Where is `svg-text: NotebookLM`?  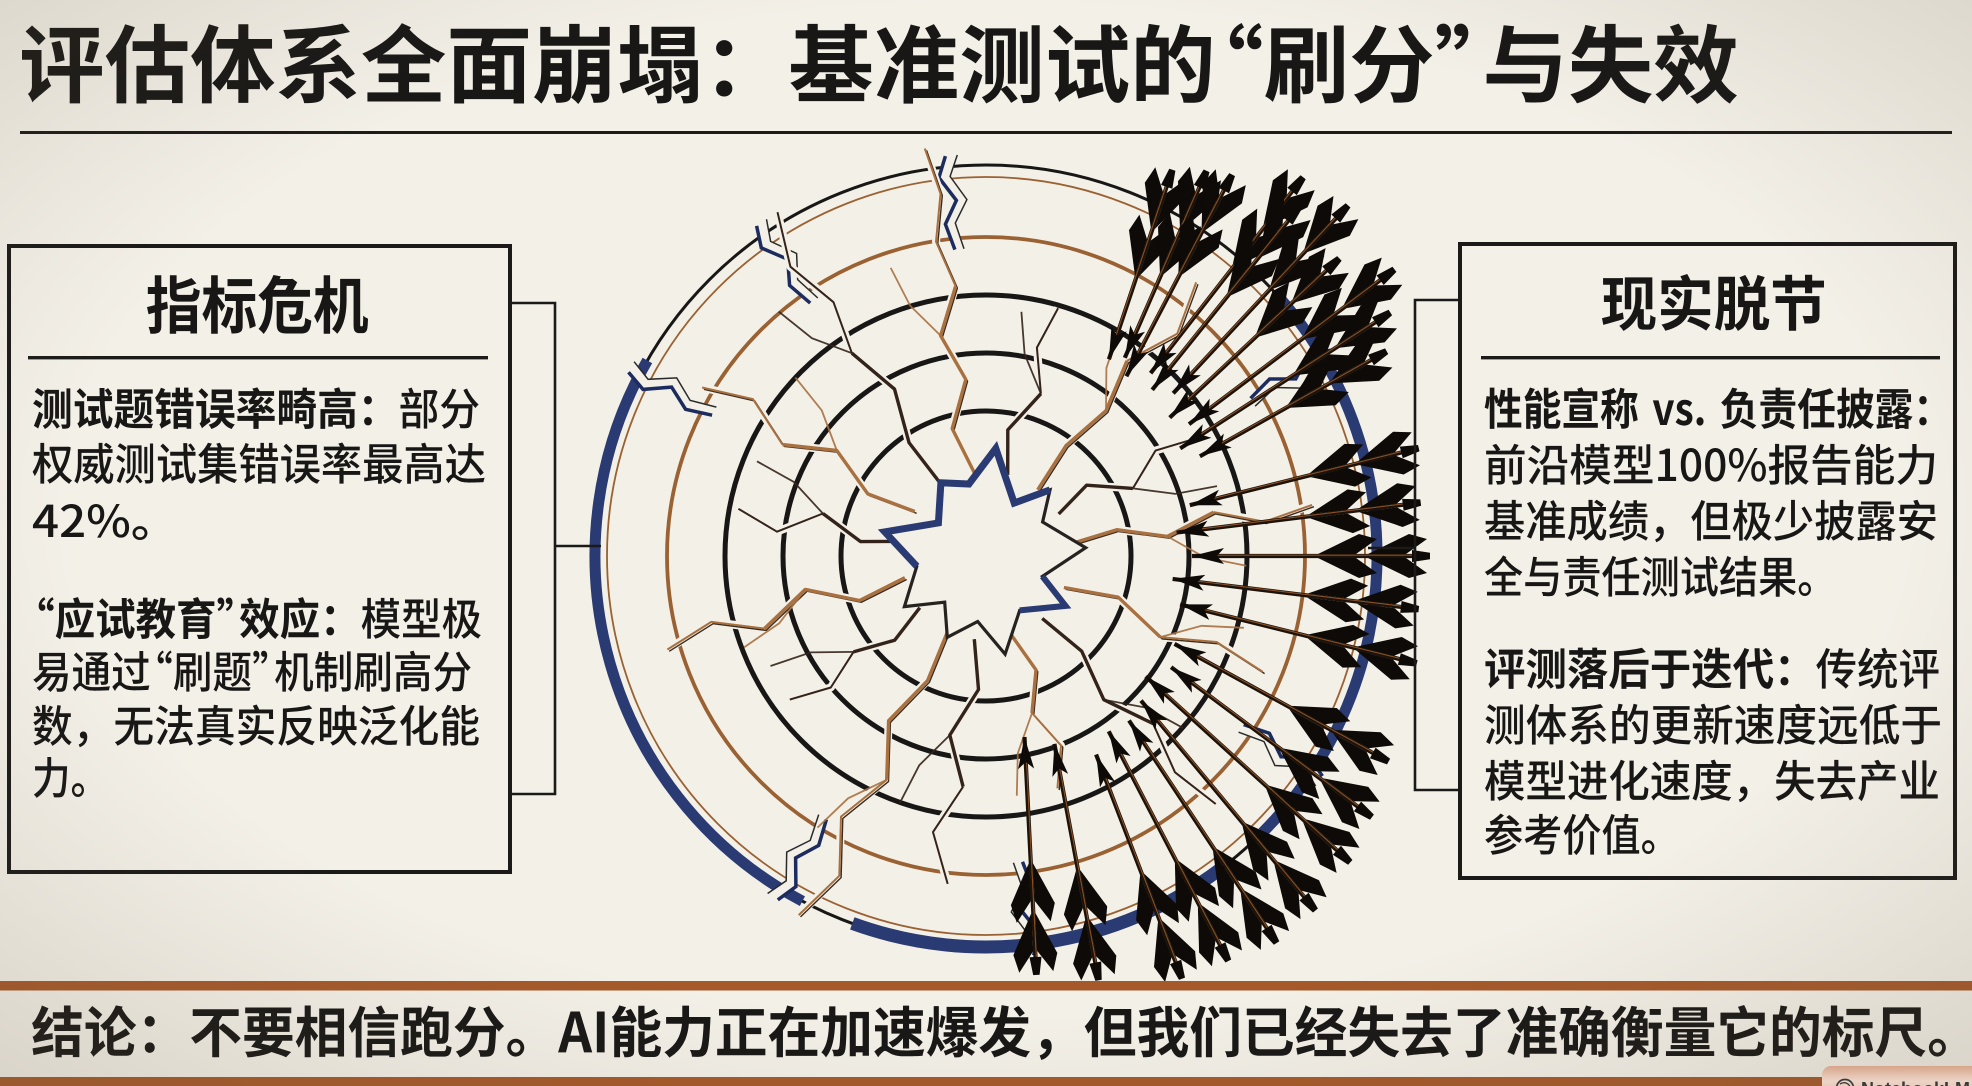
svg-text: NotebookLM is located at coordinates (1915, 1082).